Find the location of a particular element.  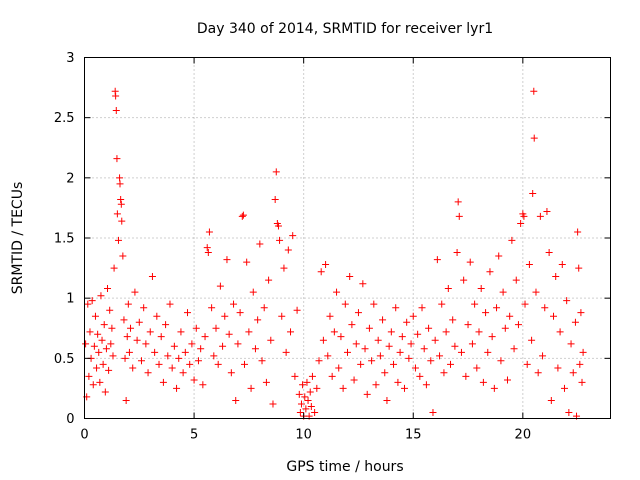

y-tick-label: 2.5 is located at coordinates (64, 118).